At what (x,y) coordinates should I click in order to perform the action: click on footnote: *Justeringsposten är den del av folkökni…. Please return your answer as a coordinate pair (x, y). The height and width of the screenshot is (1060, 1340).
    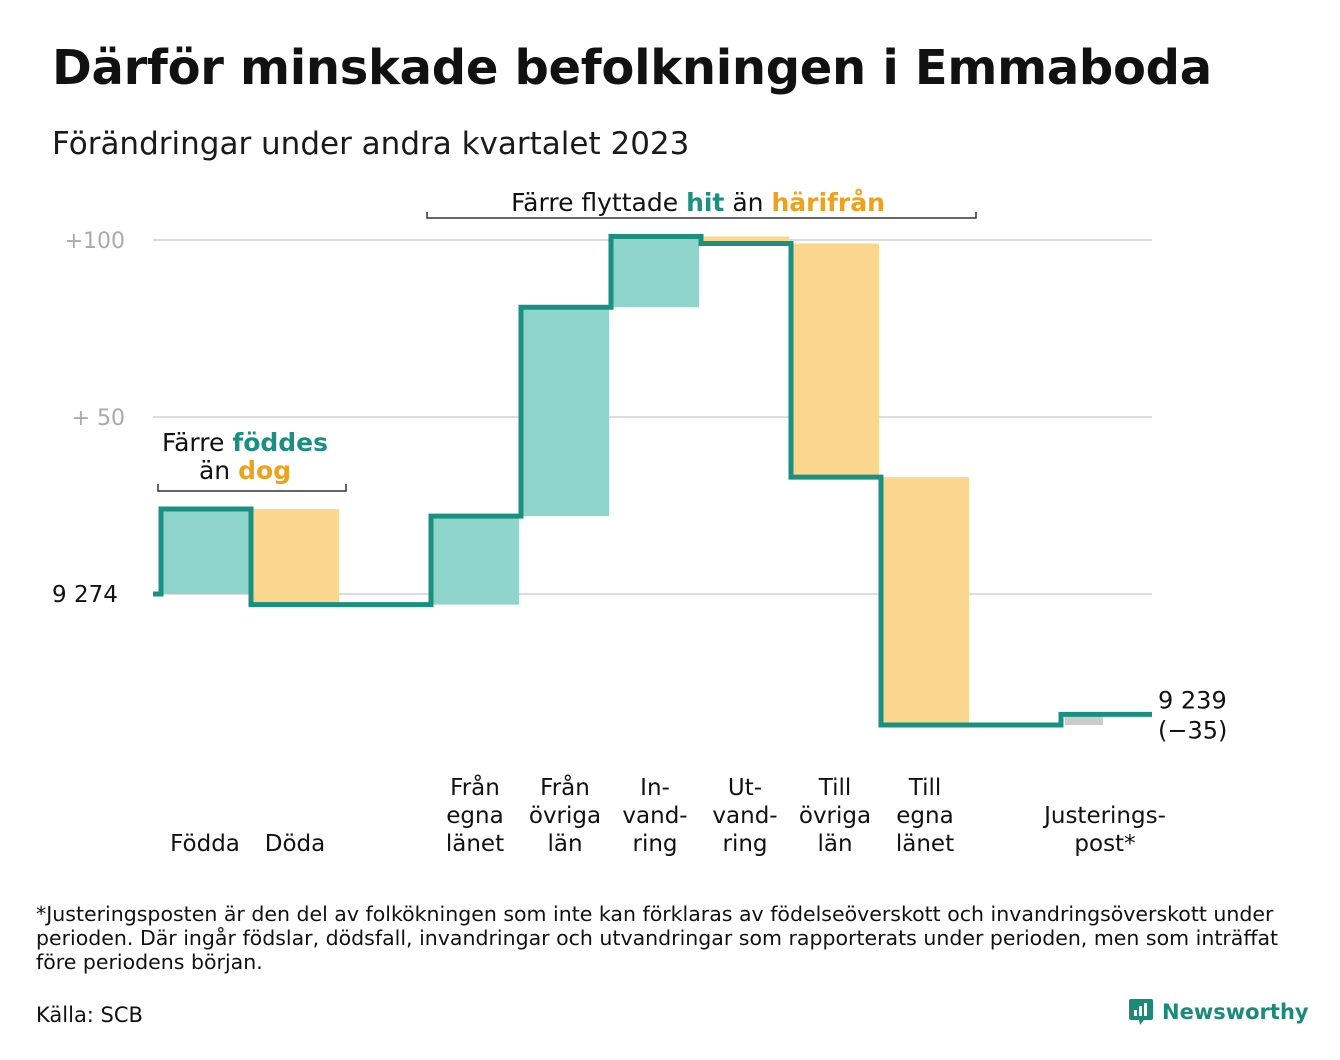
    Looking at the image, I should click on (657, 938).